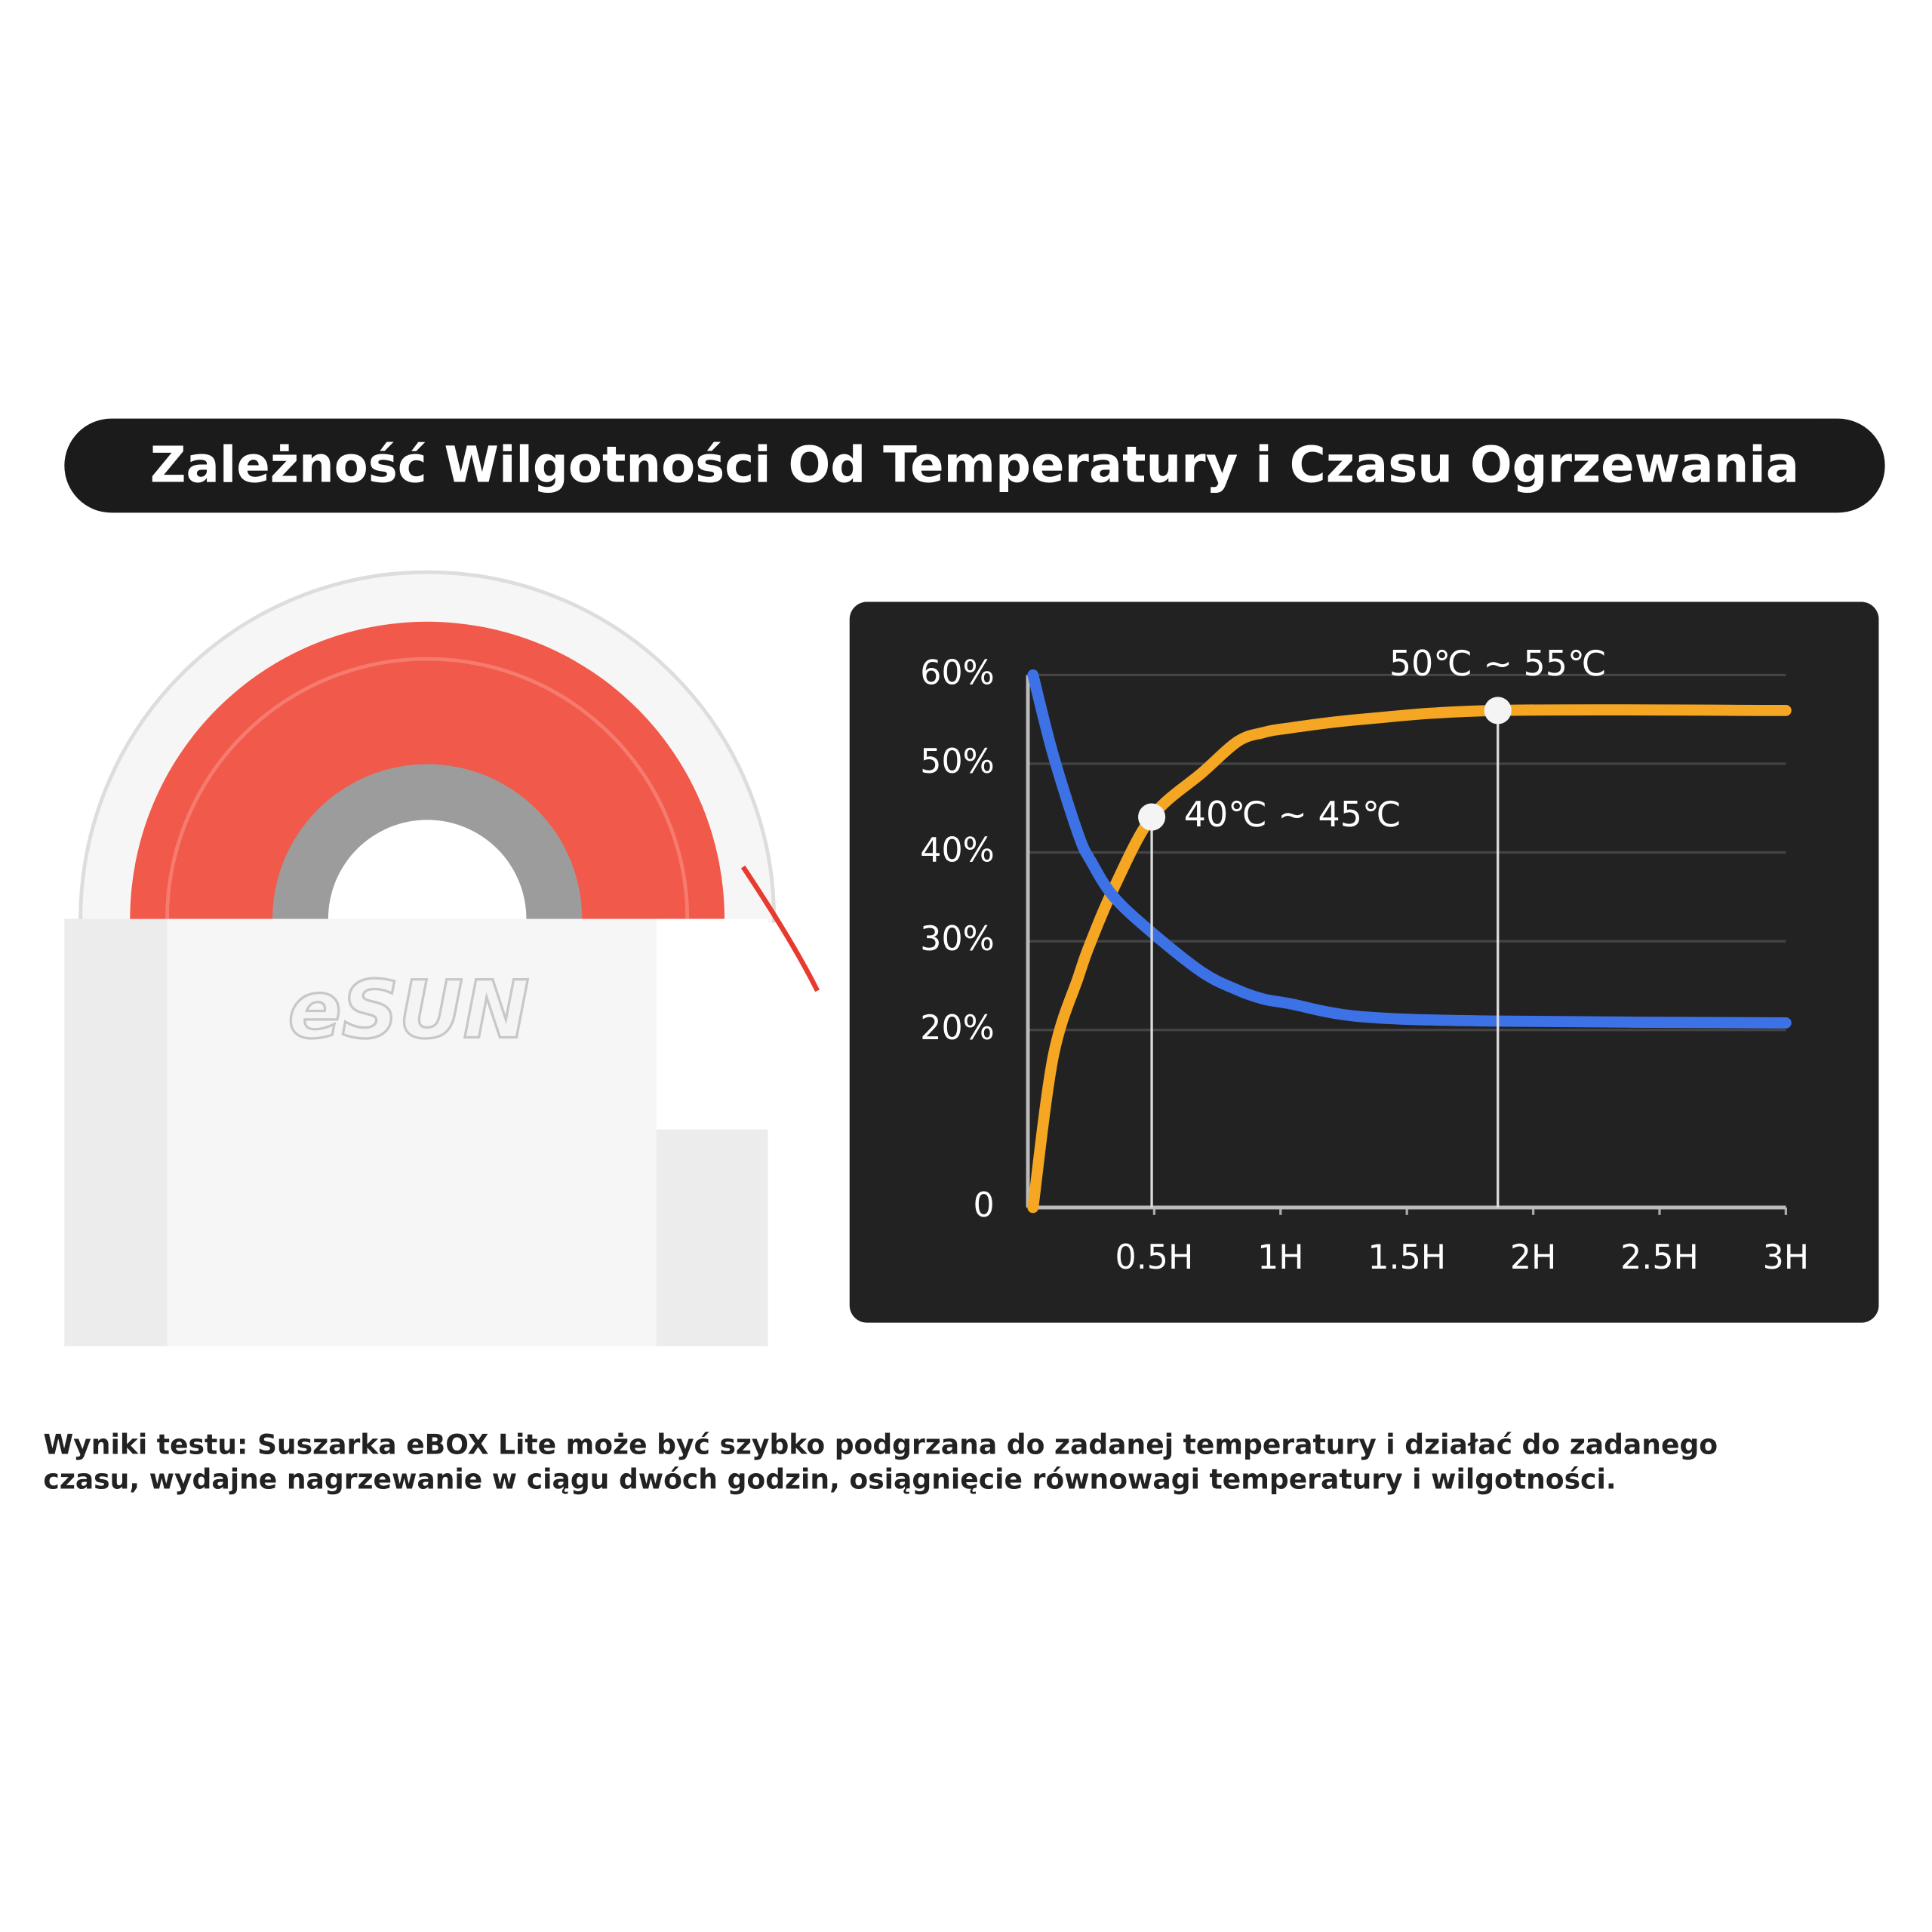 The width and height of the screenshot is (1932, 1932). What do you see at coordinates (957, 851) in the screenshot?
I see `y-tick-label: 40%` at bounding box center [957, 851].